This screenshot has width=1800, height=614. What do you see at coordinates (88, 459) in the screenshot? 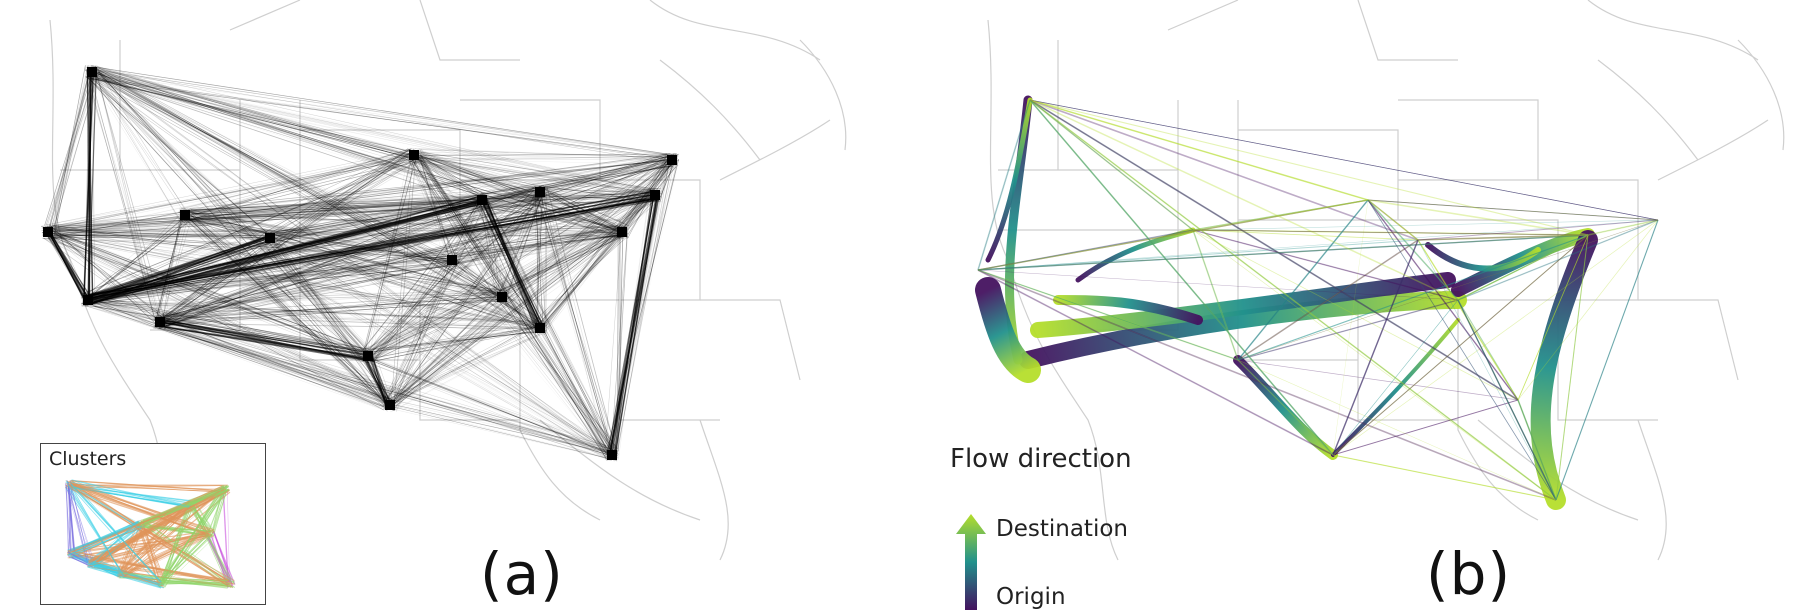
I see `clusters-inset-title: Clusters` at bounding box center [88, 459].